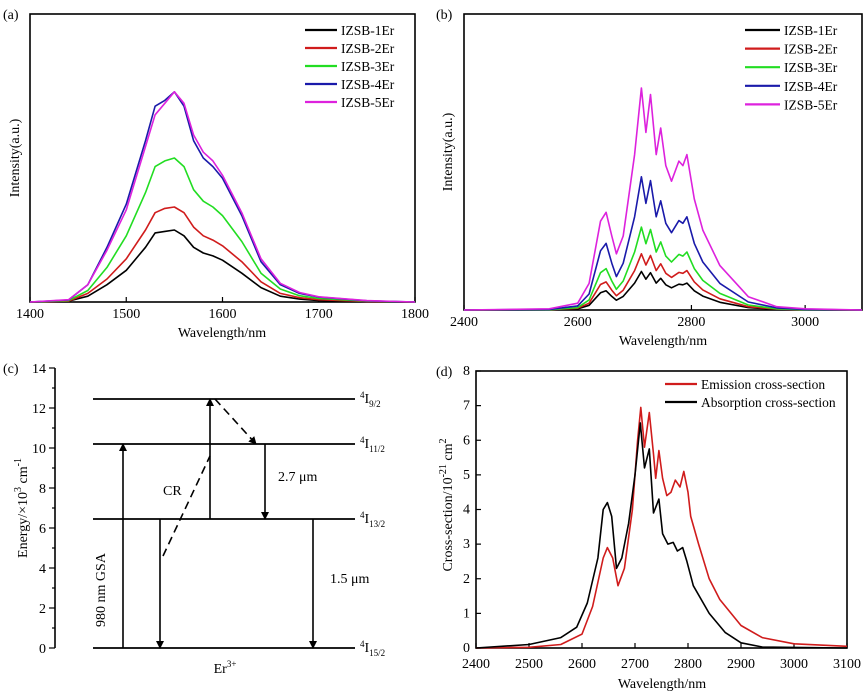  Describe the element at coordinates (222, 333) in the screenshot. I see `x-axis-label-a: Wavelength/nm` at that location.